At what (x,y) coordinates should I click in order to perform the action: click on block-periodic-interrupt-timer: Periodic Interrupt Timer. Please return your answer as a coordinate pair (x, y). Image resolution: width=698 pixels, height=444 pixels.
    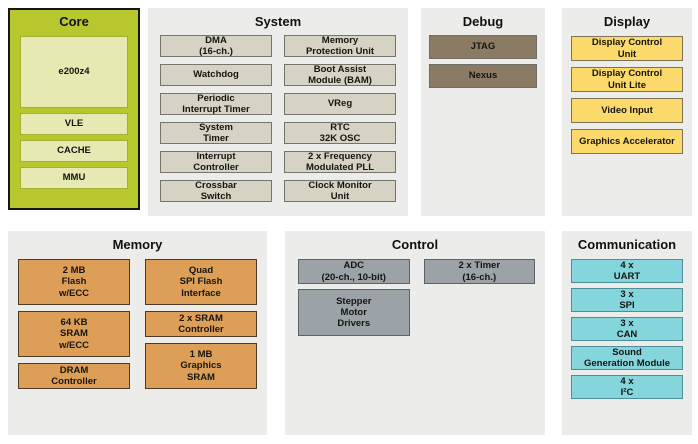
    Looking at the image, I should click on (216, 104).